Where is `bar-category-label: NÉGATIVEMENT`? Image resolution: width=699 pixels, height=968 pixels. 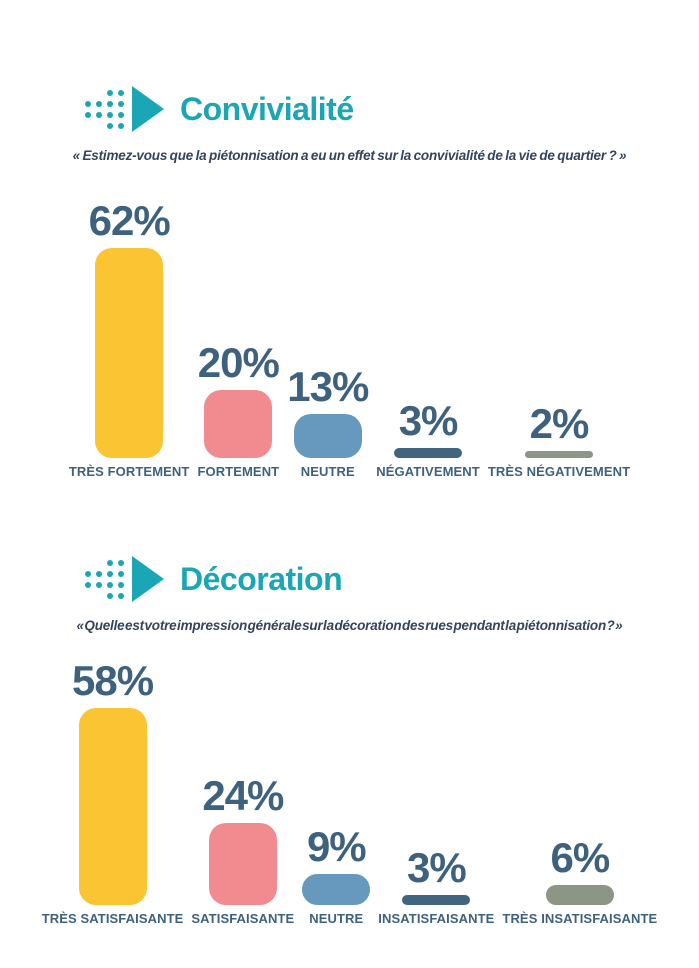 bar-category-label: NÉGATIVEMENT is located at coordinates (428, 471).